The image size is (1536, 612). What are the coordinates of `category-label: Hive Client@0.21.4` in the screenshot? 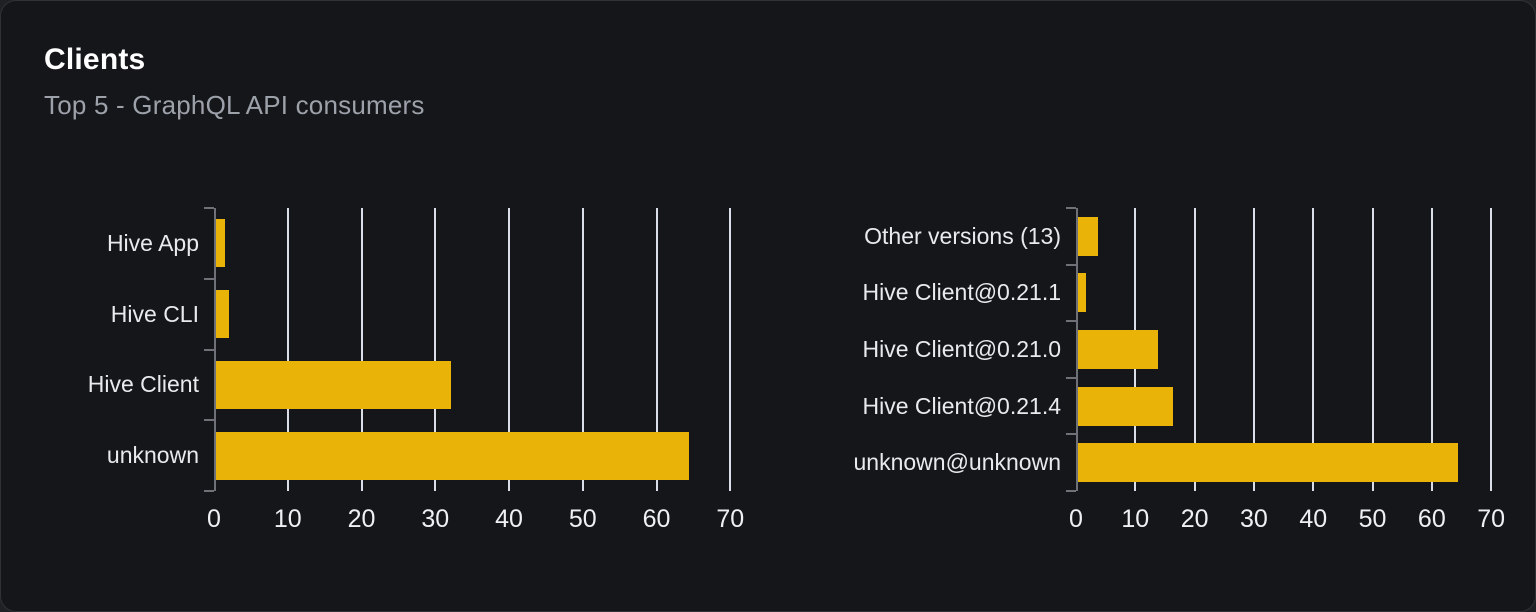 It's located at (962, 405).